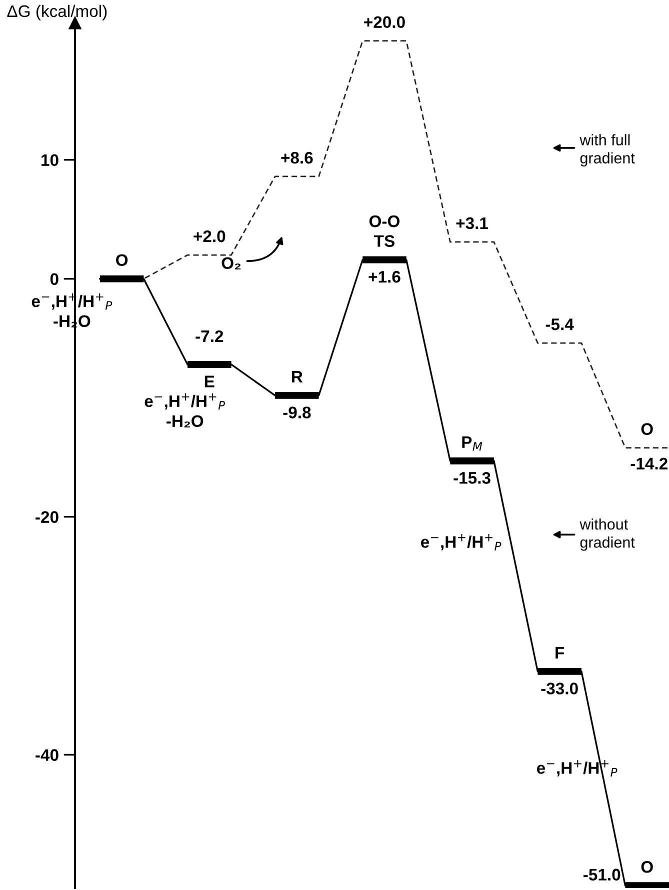 This screenshot has height=890, width=669. Describe the element at coordinates (472, 478) in the screenshot. I see `data-label: -15.3` at that location.